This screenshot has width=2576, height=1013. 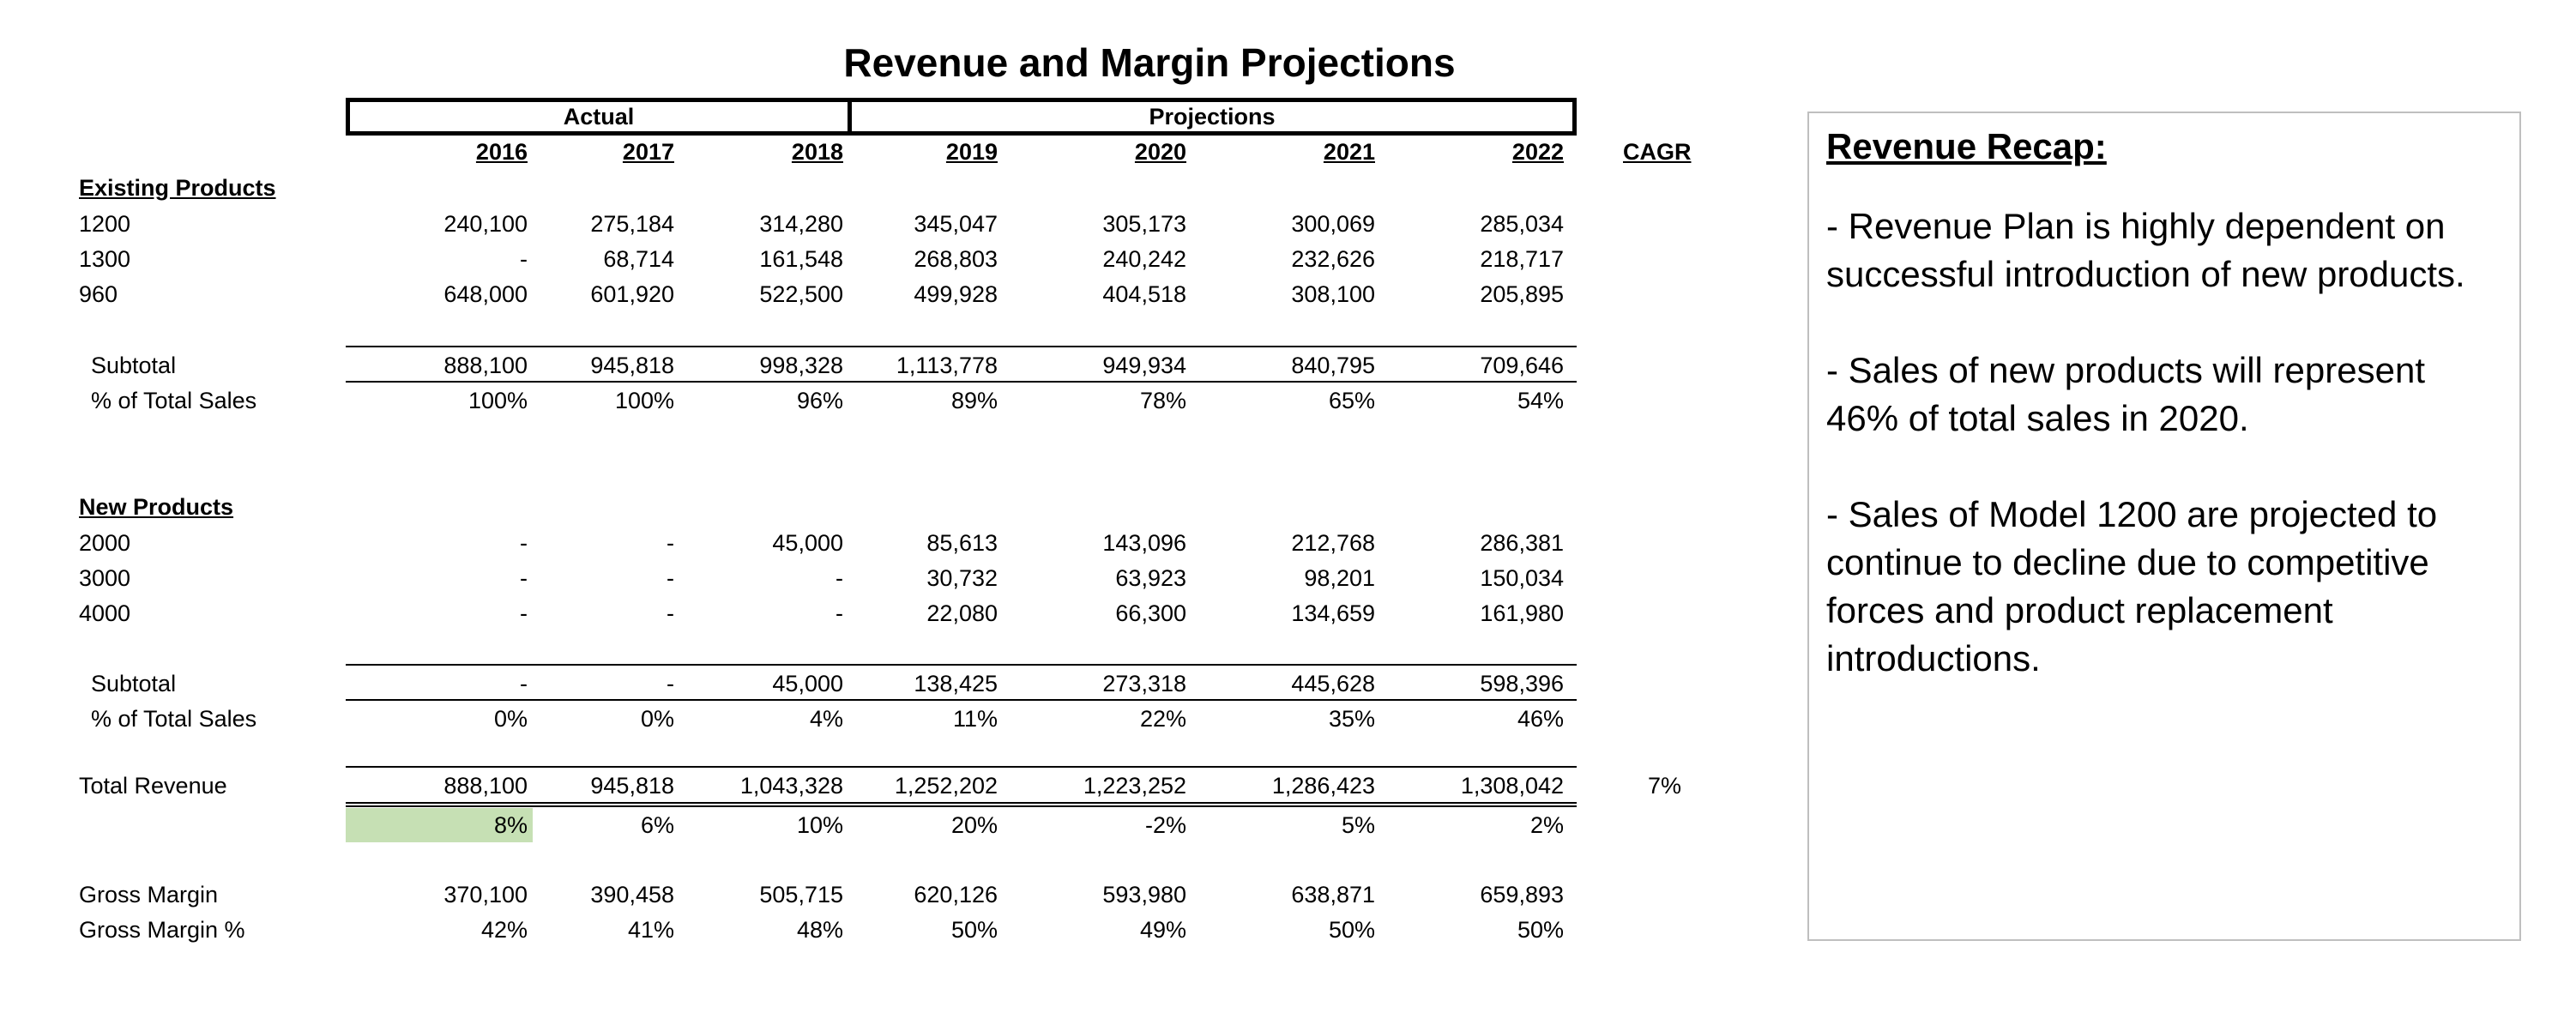 I want to click on projections-group-header: Projections, so click(x=1212, y=117).